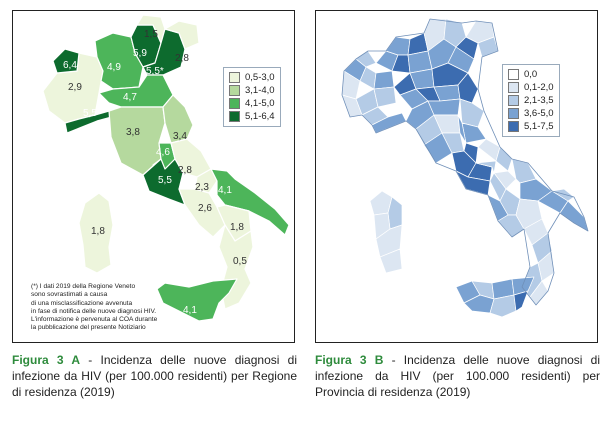  What do you see at coordinates (240, 261) in the screenshot?
I see `region-value-calabria: 0,5` at bounding box center [240, 261].